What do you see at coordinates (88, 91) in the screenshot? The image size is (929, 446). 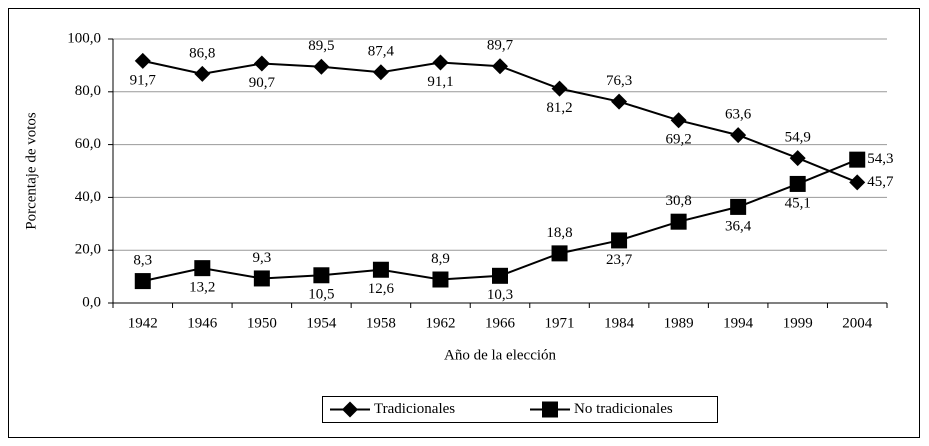 I see `y-tick-label: 80,0` at bounding box center [88, 91].